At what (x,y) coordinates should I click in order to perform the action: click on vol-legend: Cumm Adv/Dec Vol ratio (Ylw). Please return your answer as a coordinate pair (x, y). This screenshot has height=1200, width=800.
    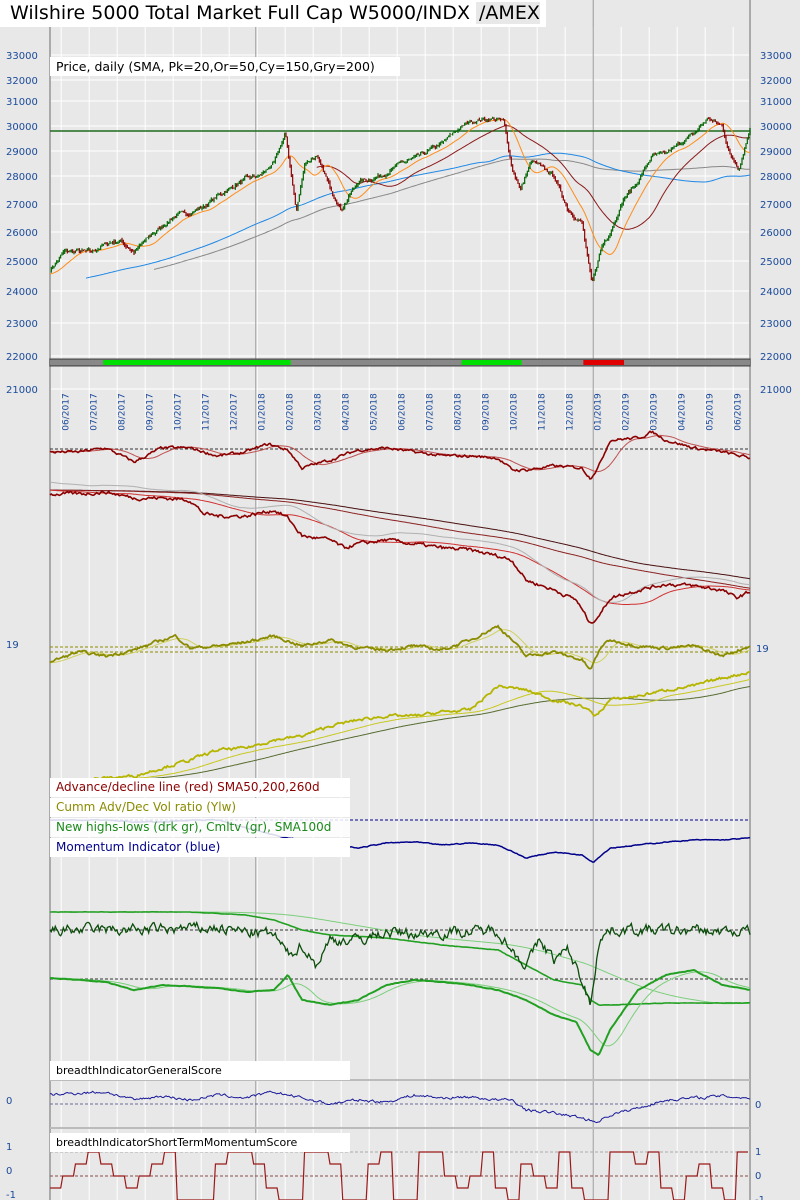
    Looking at the image, I should click on (200, 807).